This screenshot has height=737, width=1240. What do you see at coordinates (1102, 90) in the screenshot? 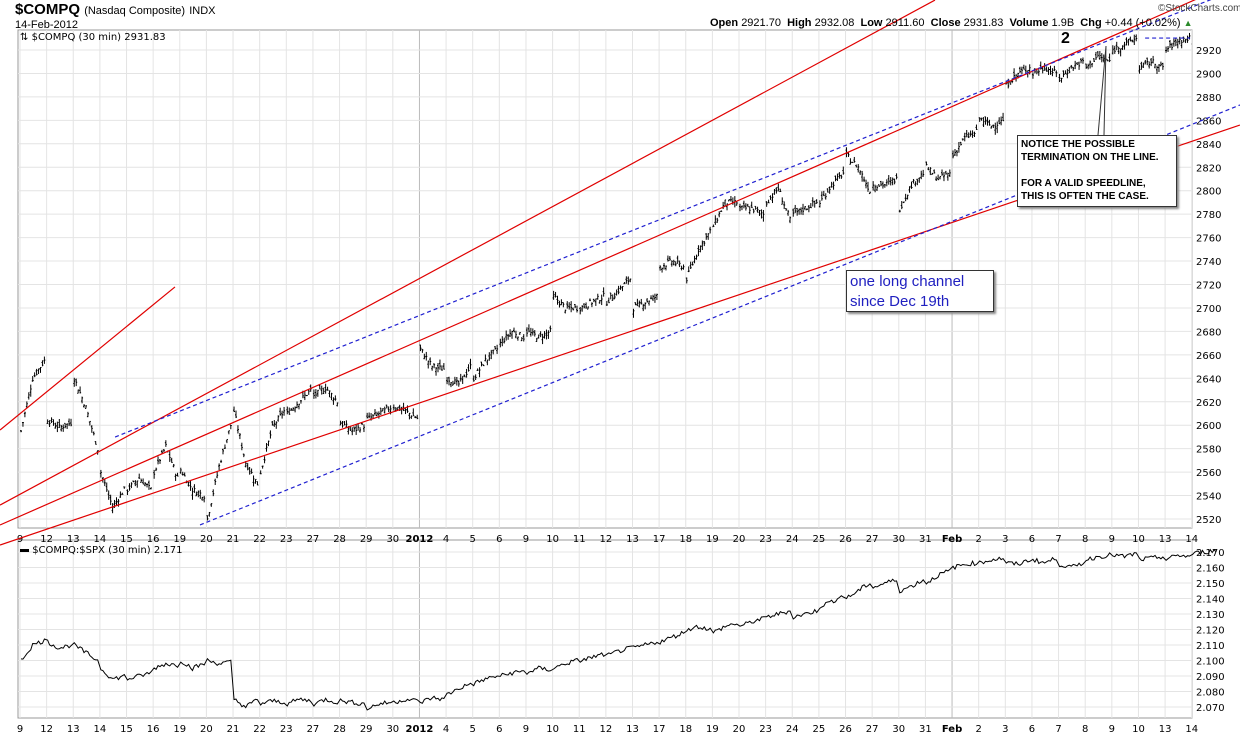
I see `callout-pointer` at bounding box center [1102, 90].